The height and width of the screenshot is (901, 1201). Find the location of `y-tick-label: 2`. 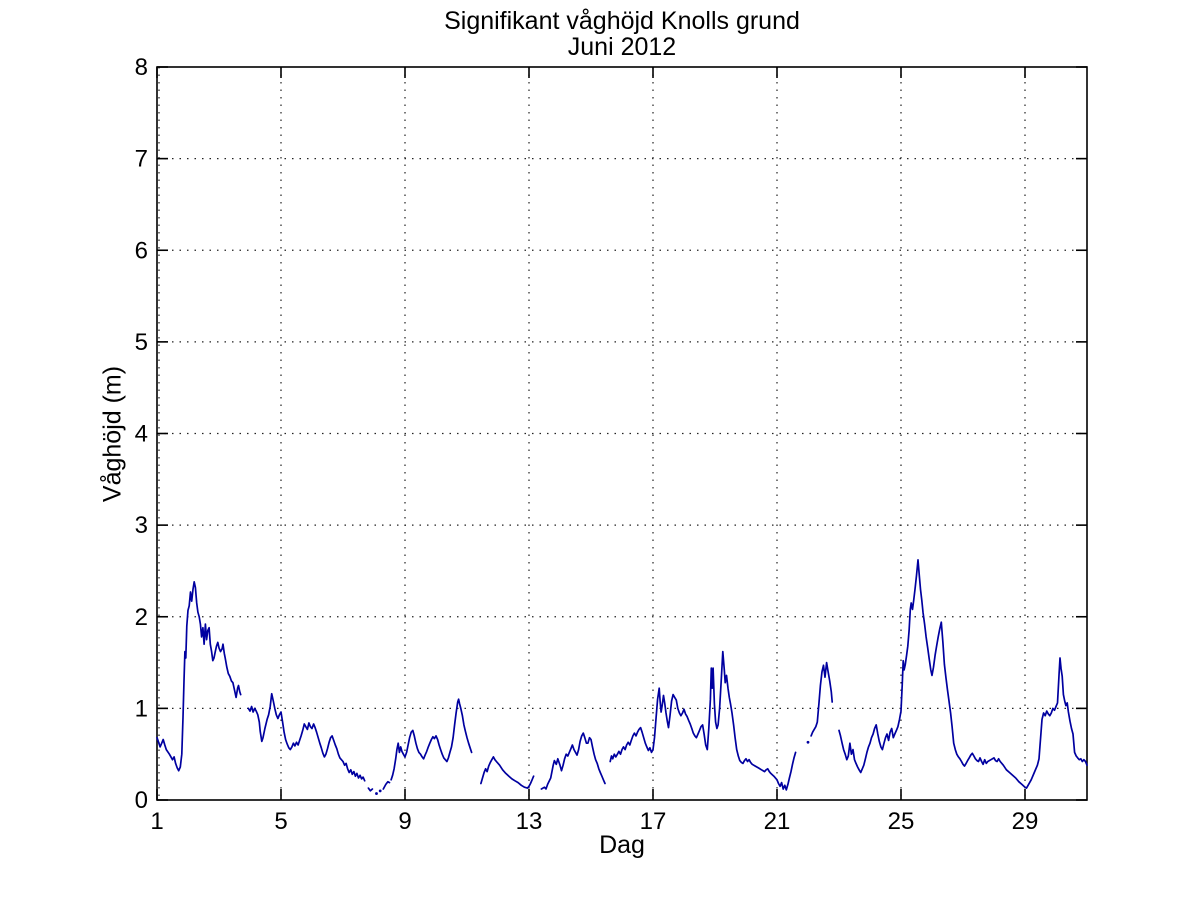

y-tick-label: 2 is located at coordinates (141, 617).